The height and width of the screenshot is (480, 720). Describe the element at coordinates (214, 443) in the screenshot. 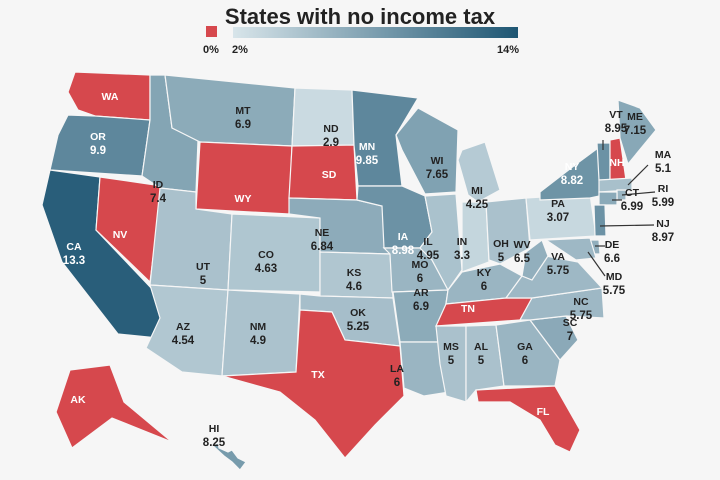

I see `state-rate-hi: 8.25` at that location.